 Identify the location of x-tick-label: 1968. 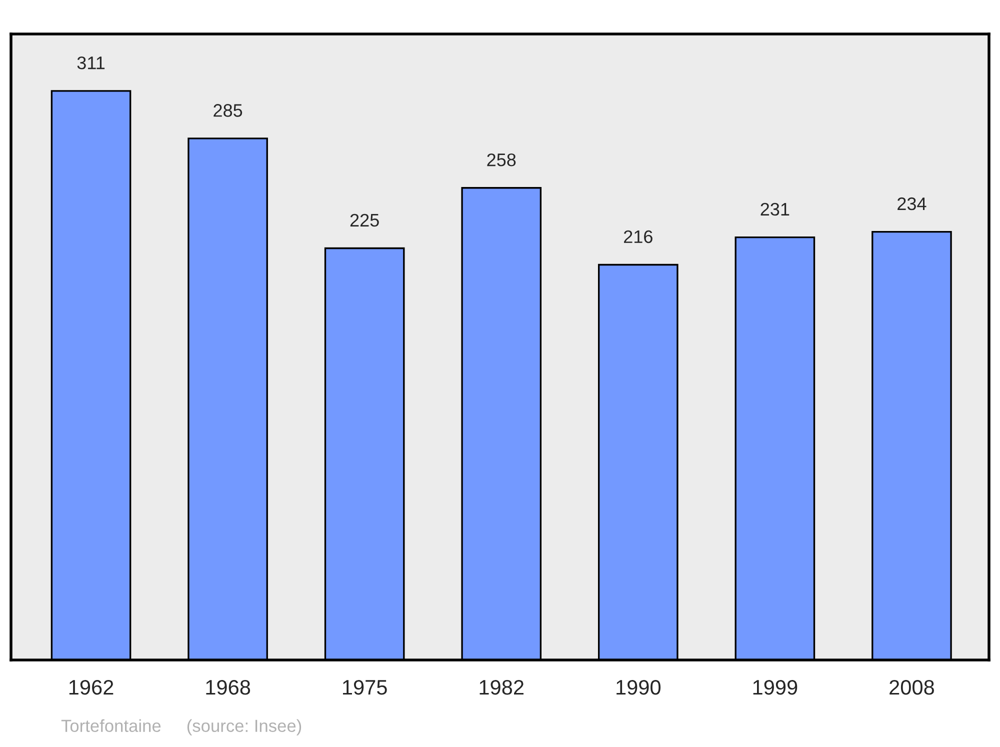
(228, 687).